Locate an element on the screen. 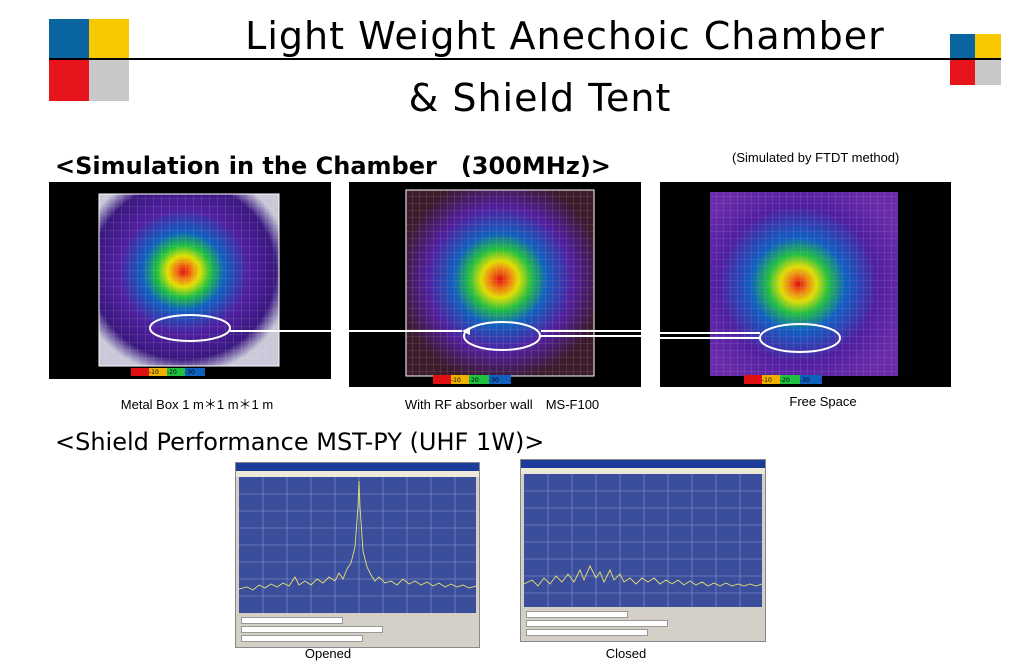 The image size is (1024, 661). spectrum-caption-closed: Closed is located at coordinates (626, 653).